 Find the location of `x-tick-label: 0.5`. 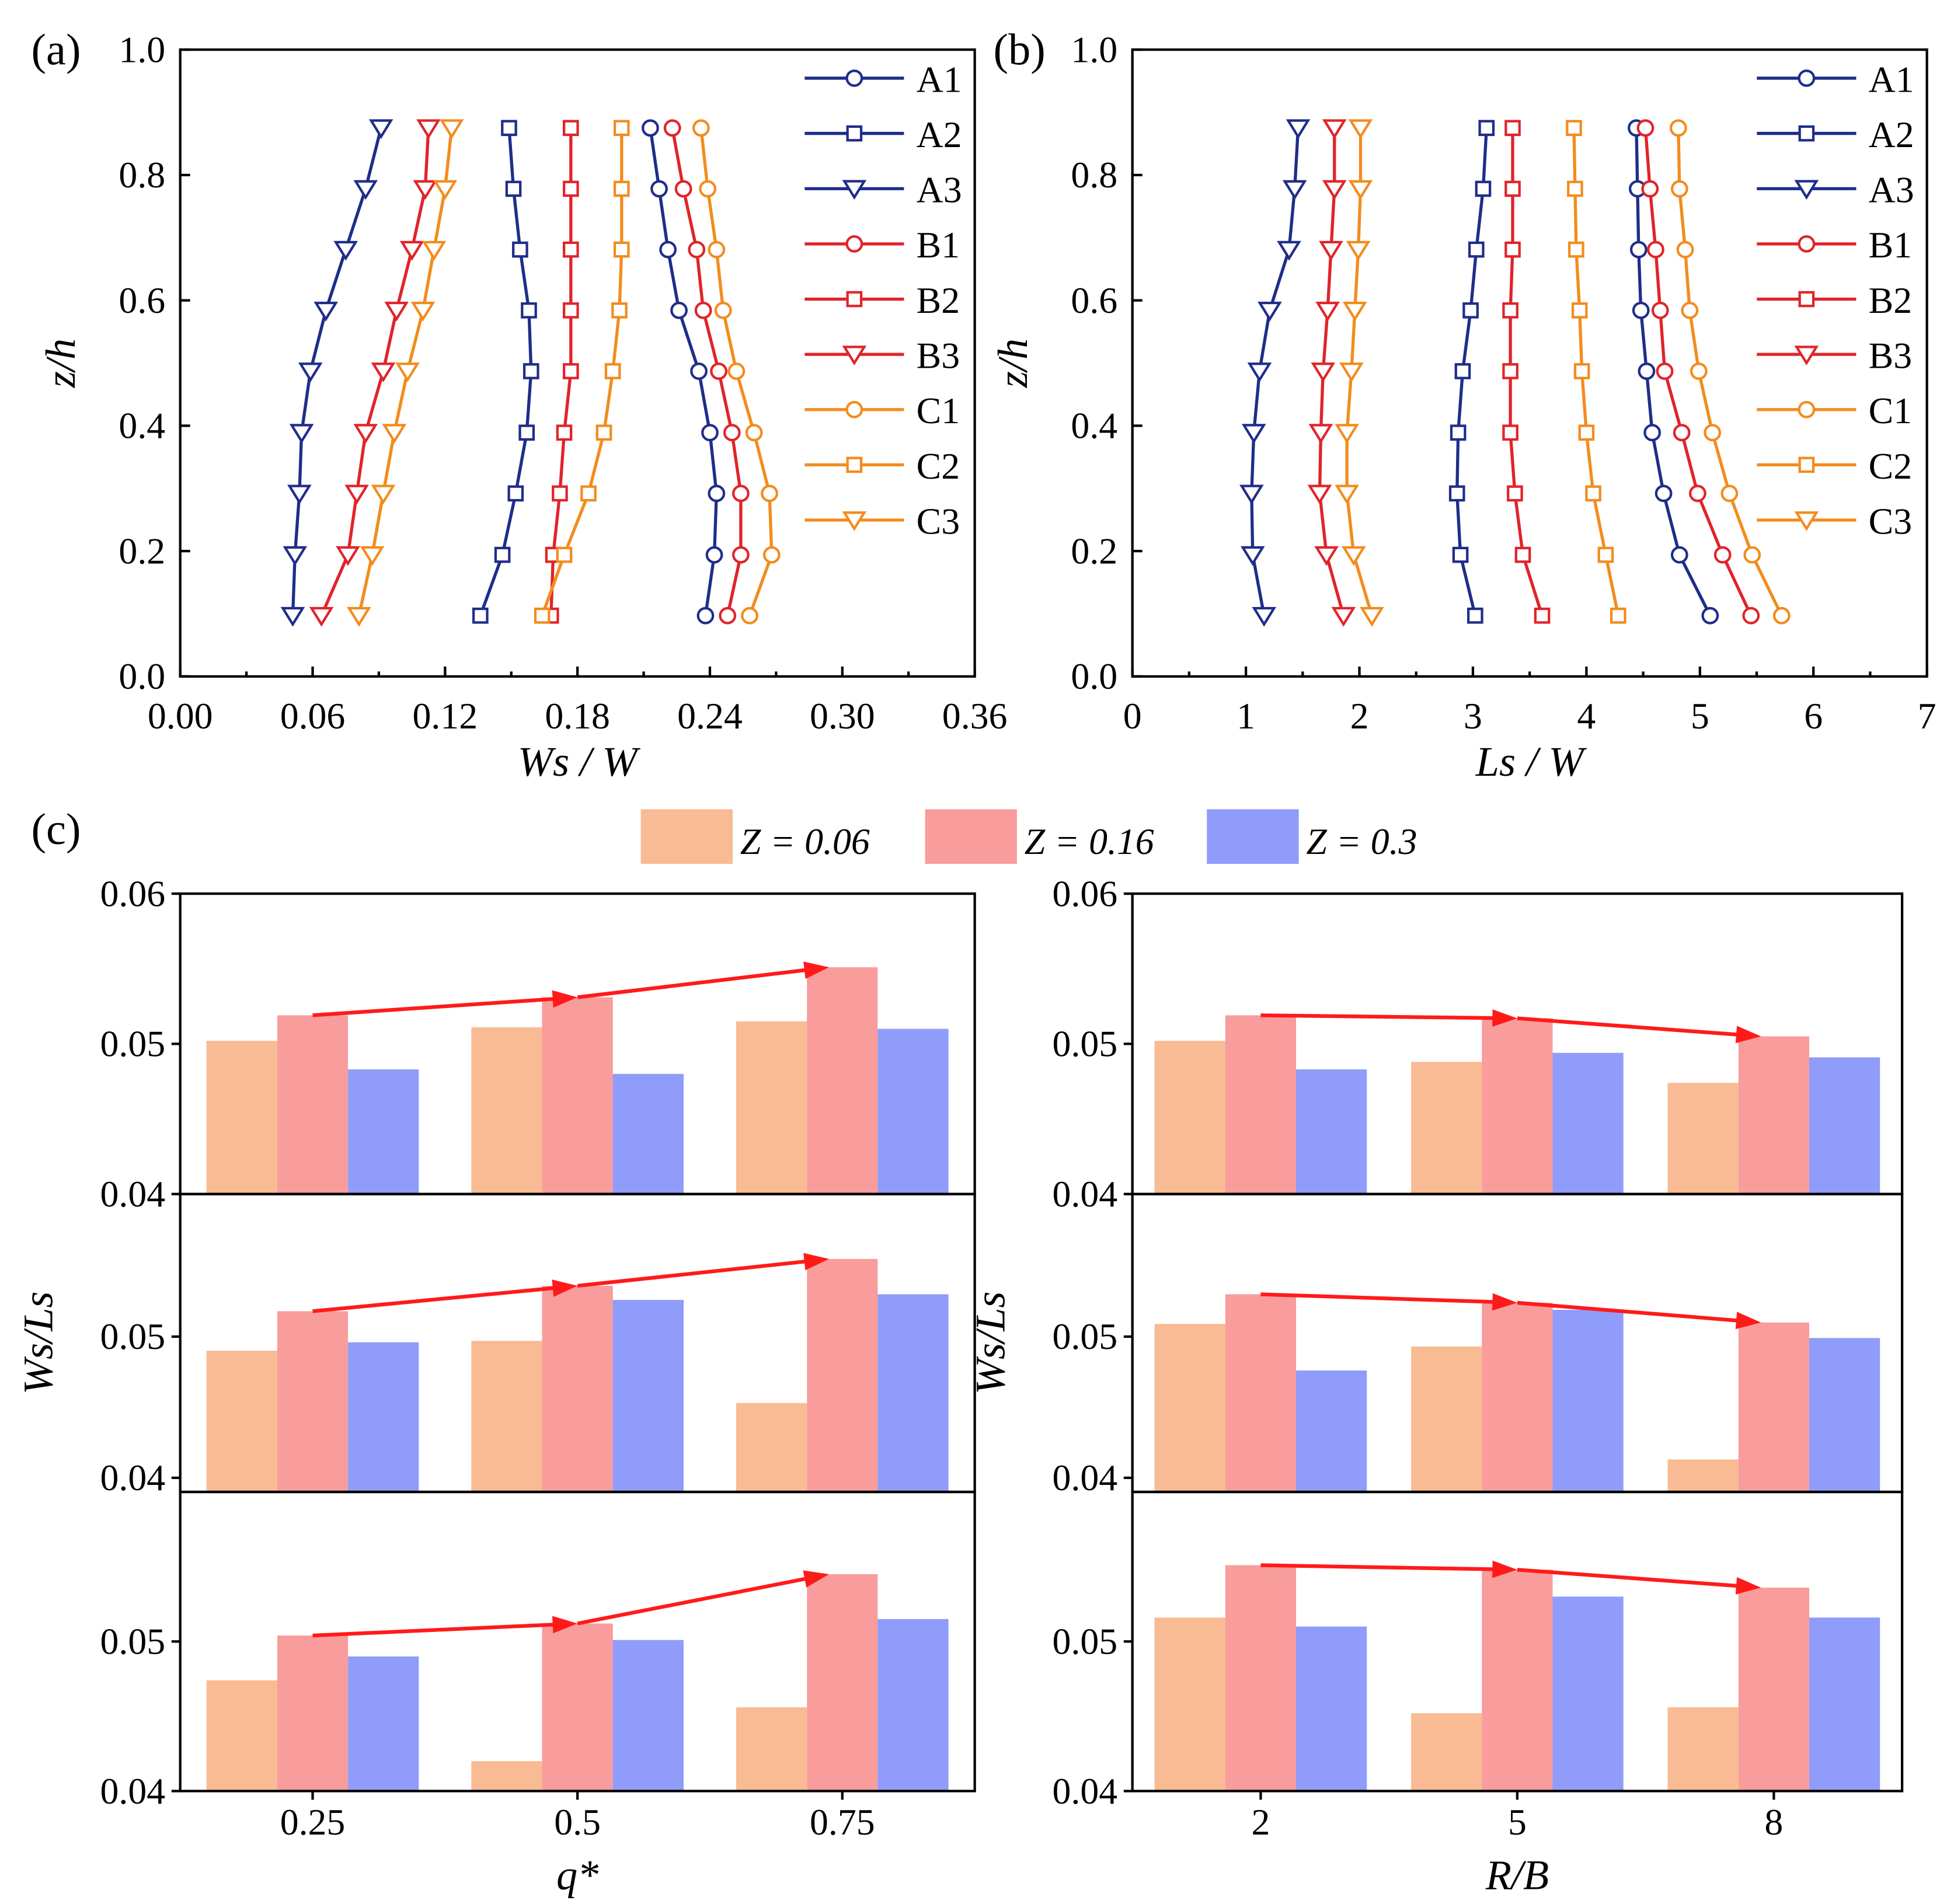

x-tick-label: 0.5 is located at coordinates (577, 1822).